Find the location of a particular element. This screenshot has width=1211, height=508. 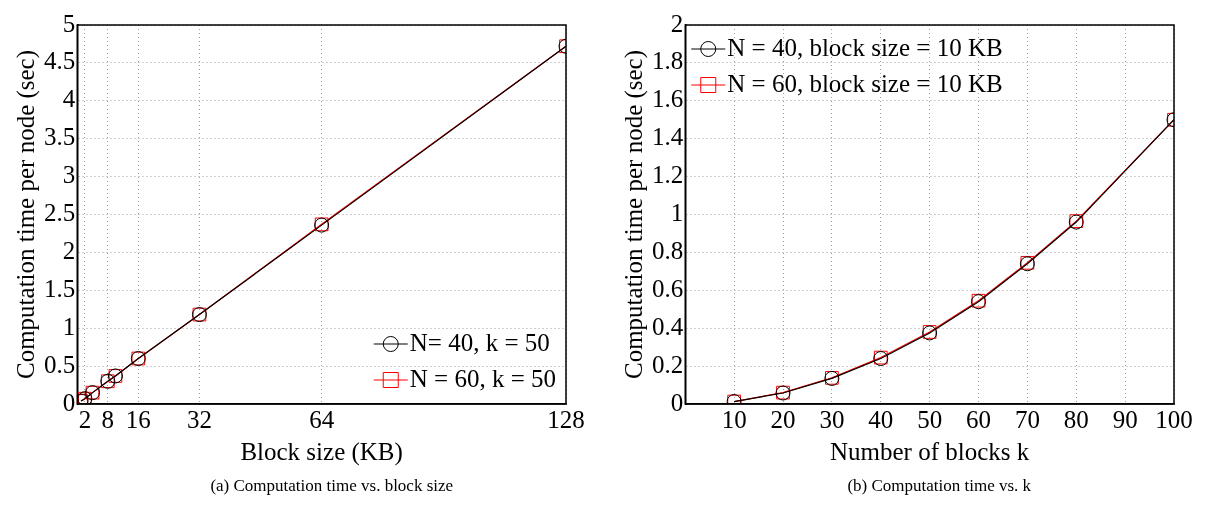

x-tick-label: 80 is located at coordinates (1076, 419).